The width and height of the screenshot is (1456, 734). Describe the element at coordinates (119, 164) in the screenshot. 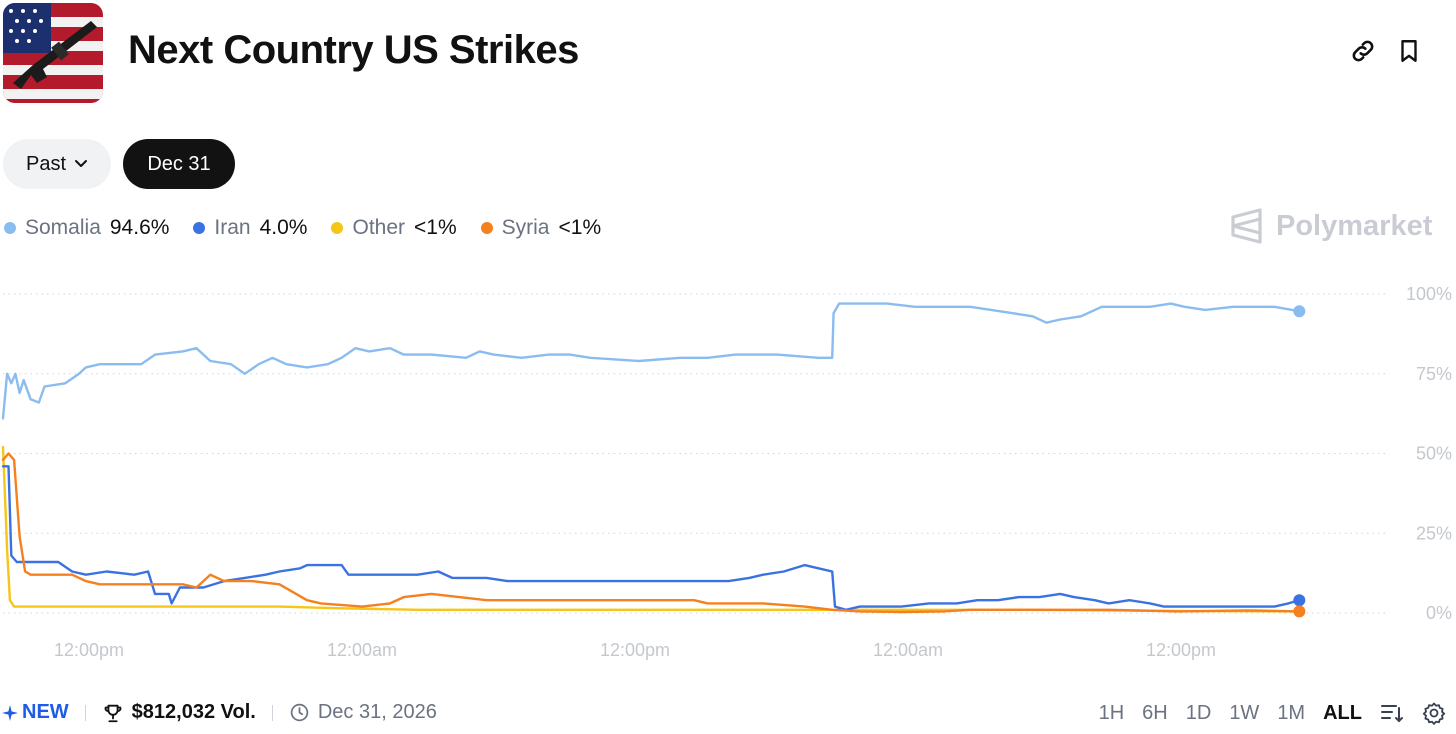

I see `date-filters: Past Dec 31` at that location.